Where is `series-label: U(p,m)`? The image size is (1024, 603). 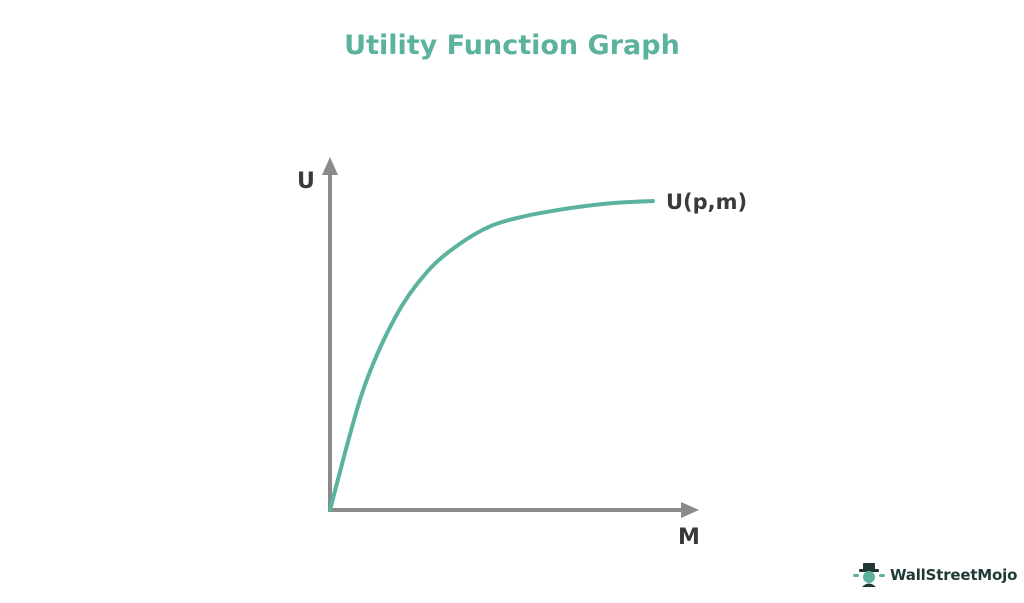
series-label: U(p,m) is located at coordinates (706, 202).